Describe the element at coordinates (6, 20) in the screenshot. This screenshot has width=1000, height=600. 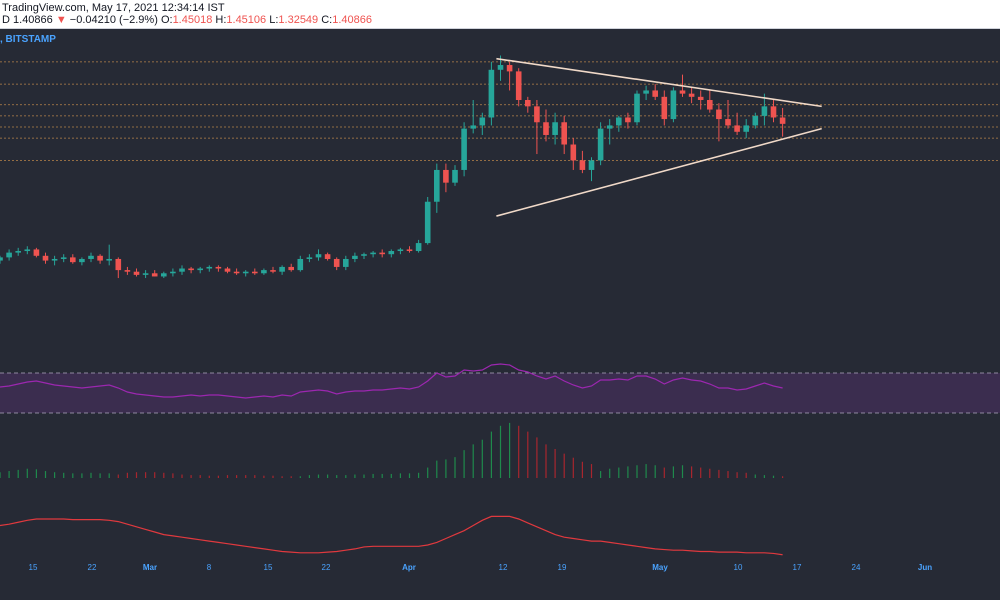
I see `partial-prefix: D` at that location.